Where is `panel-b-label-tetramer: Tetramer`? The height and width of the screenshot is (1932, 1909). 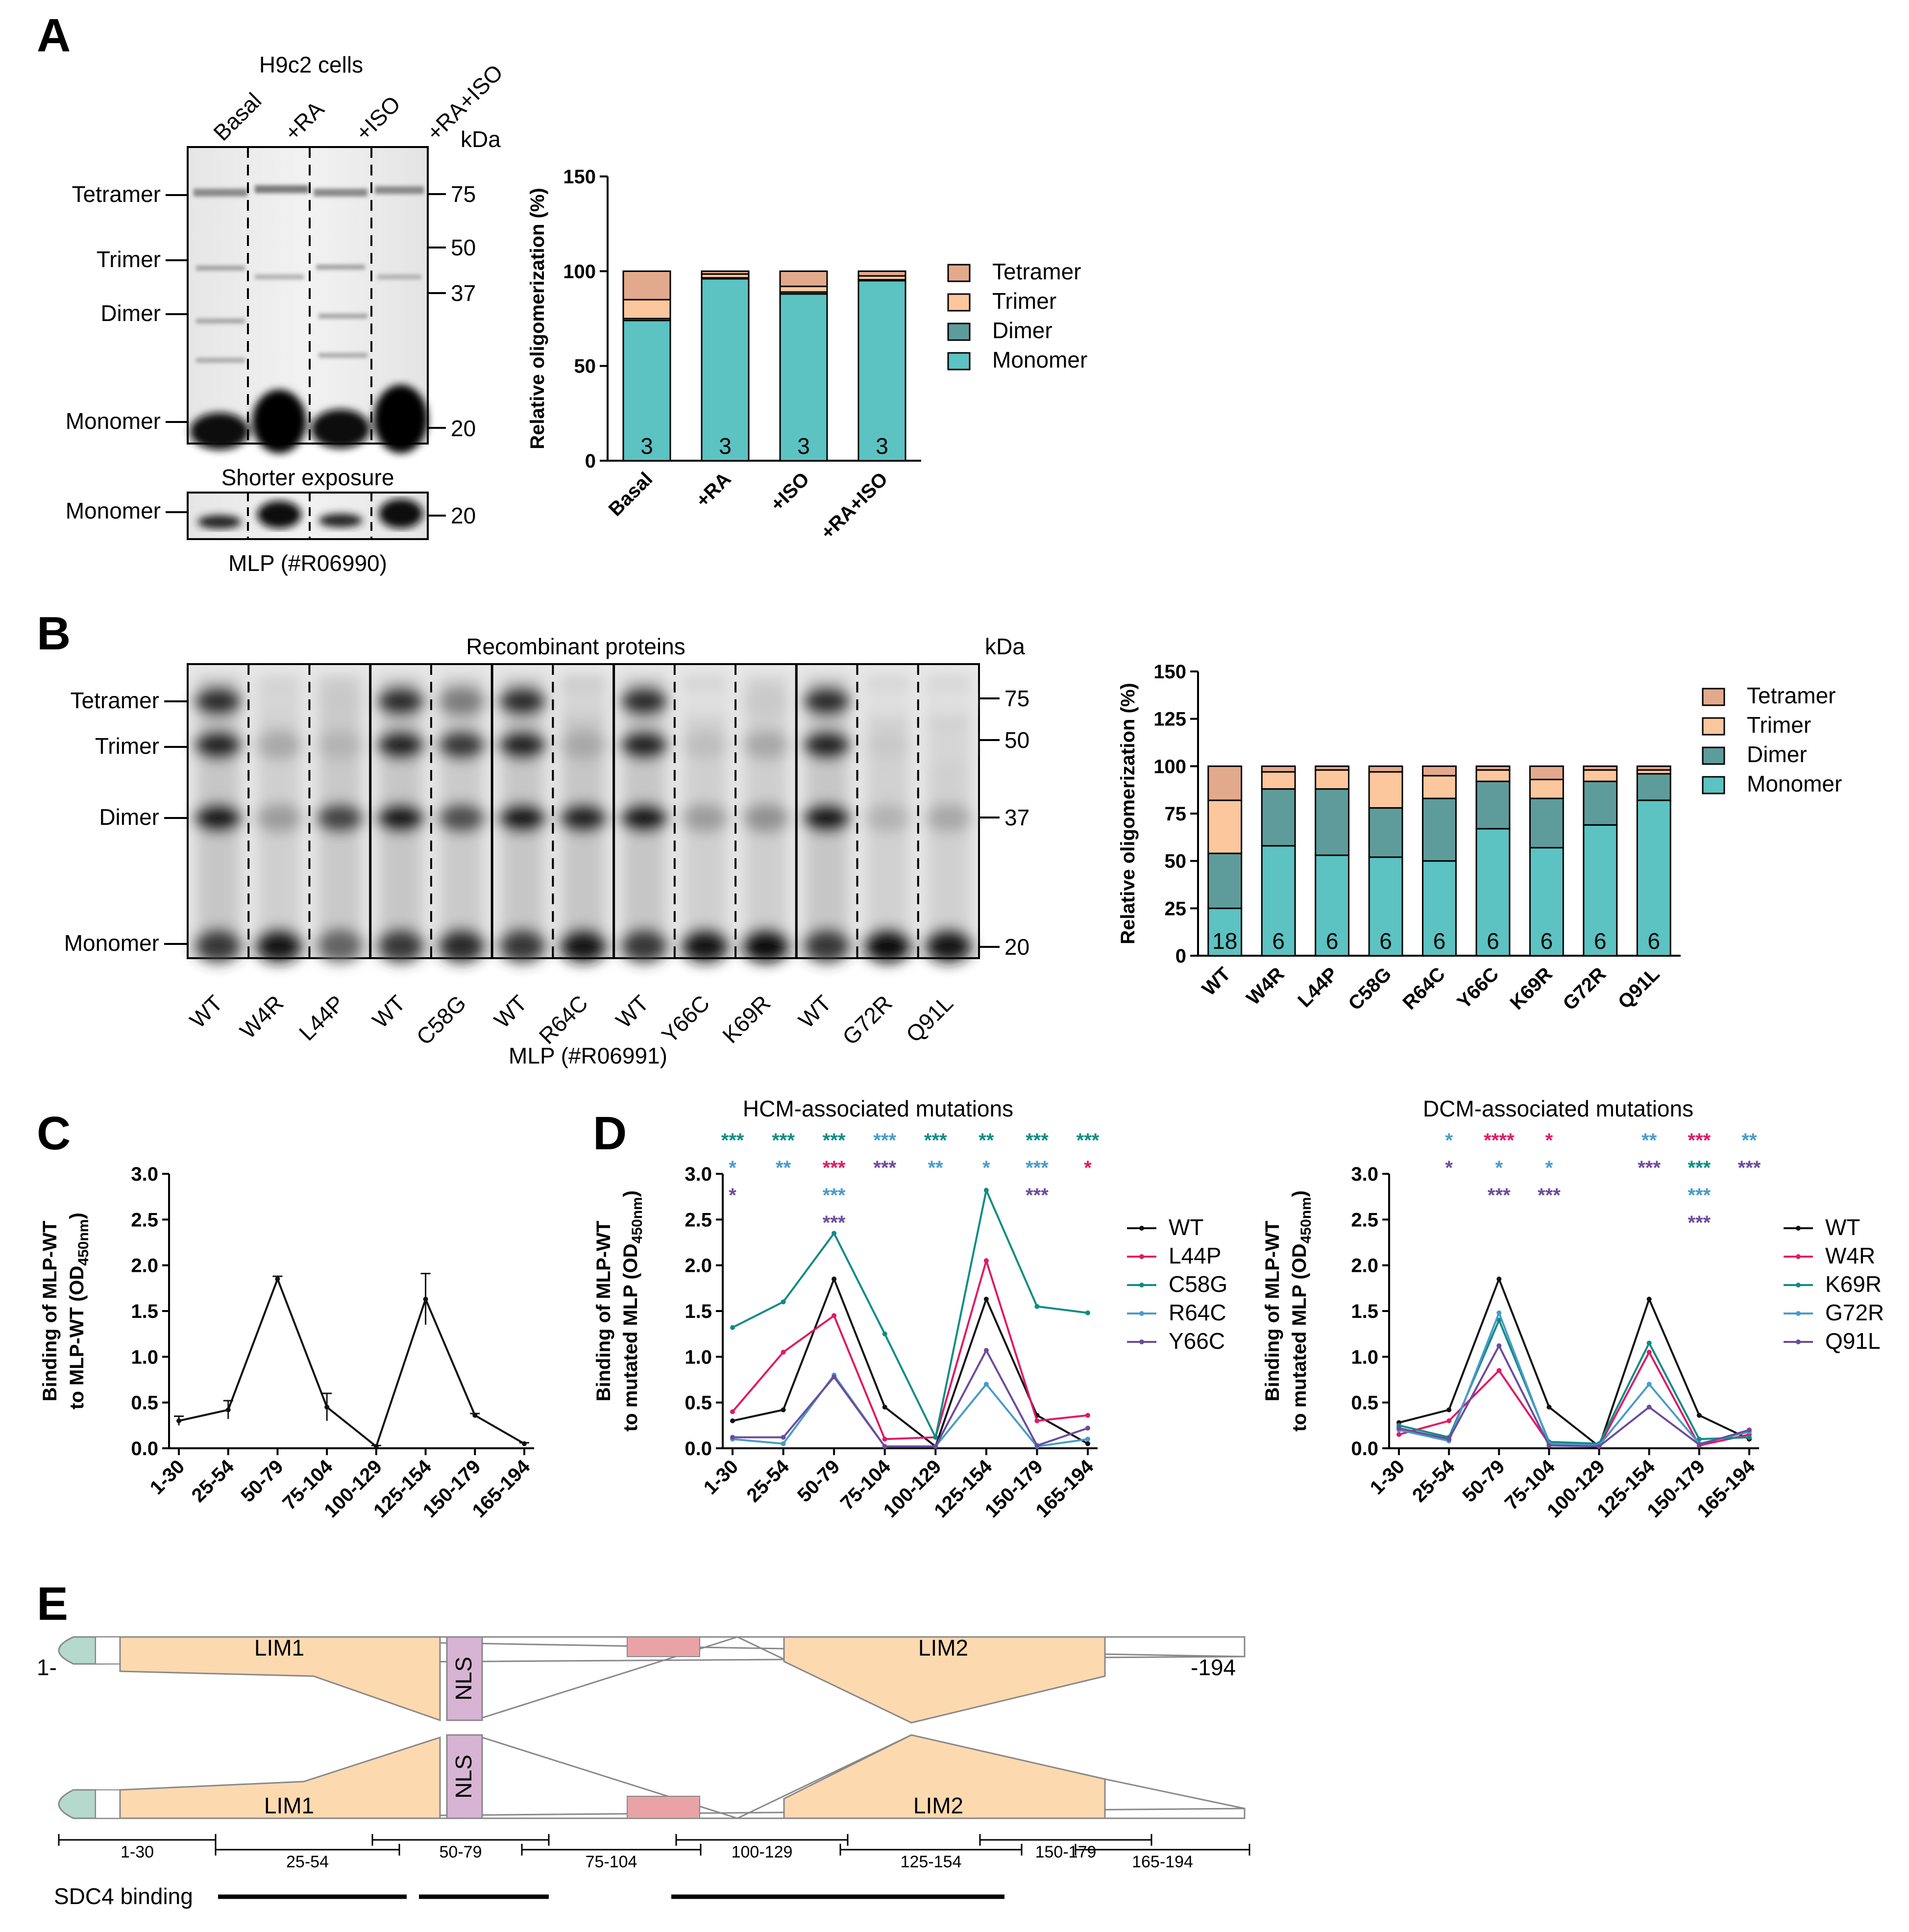 panel-b-label-tetramer: Tetramer is located at coordinates (115, 700).